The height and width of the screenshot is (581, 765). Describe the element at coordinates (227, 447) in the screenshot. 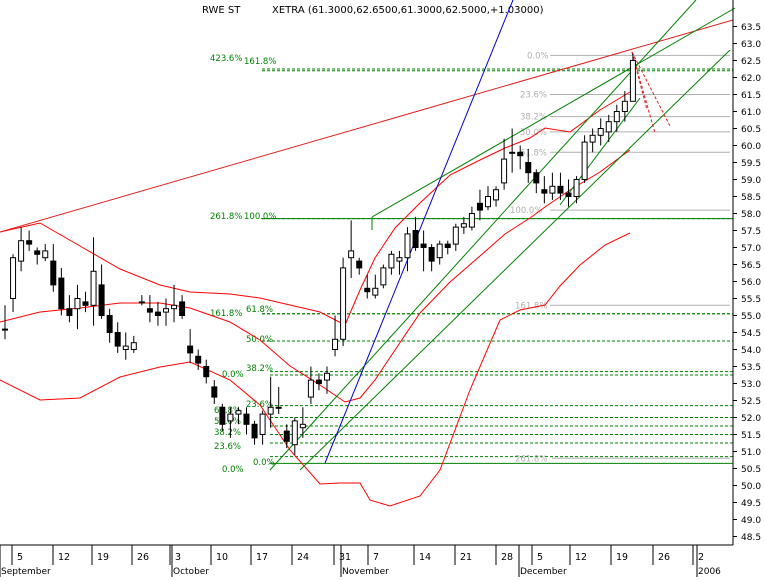

I see `fib-label: 23.6%` at that location.